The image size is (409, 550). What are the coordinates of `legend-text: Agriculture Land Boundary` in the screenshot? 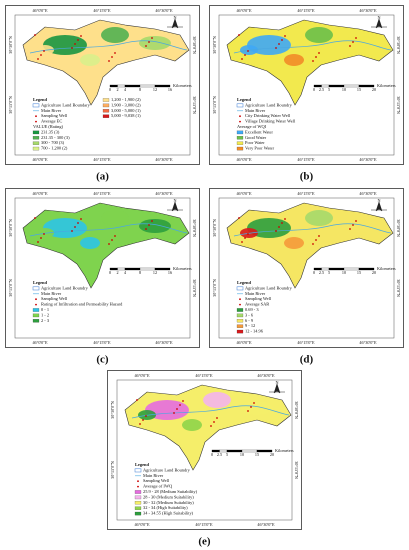 It's located at (66, 104).